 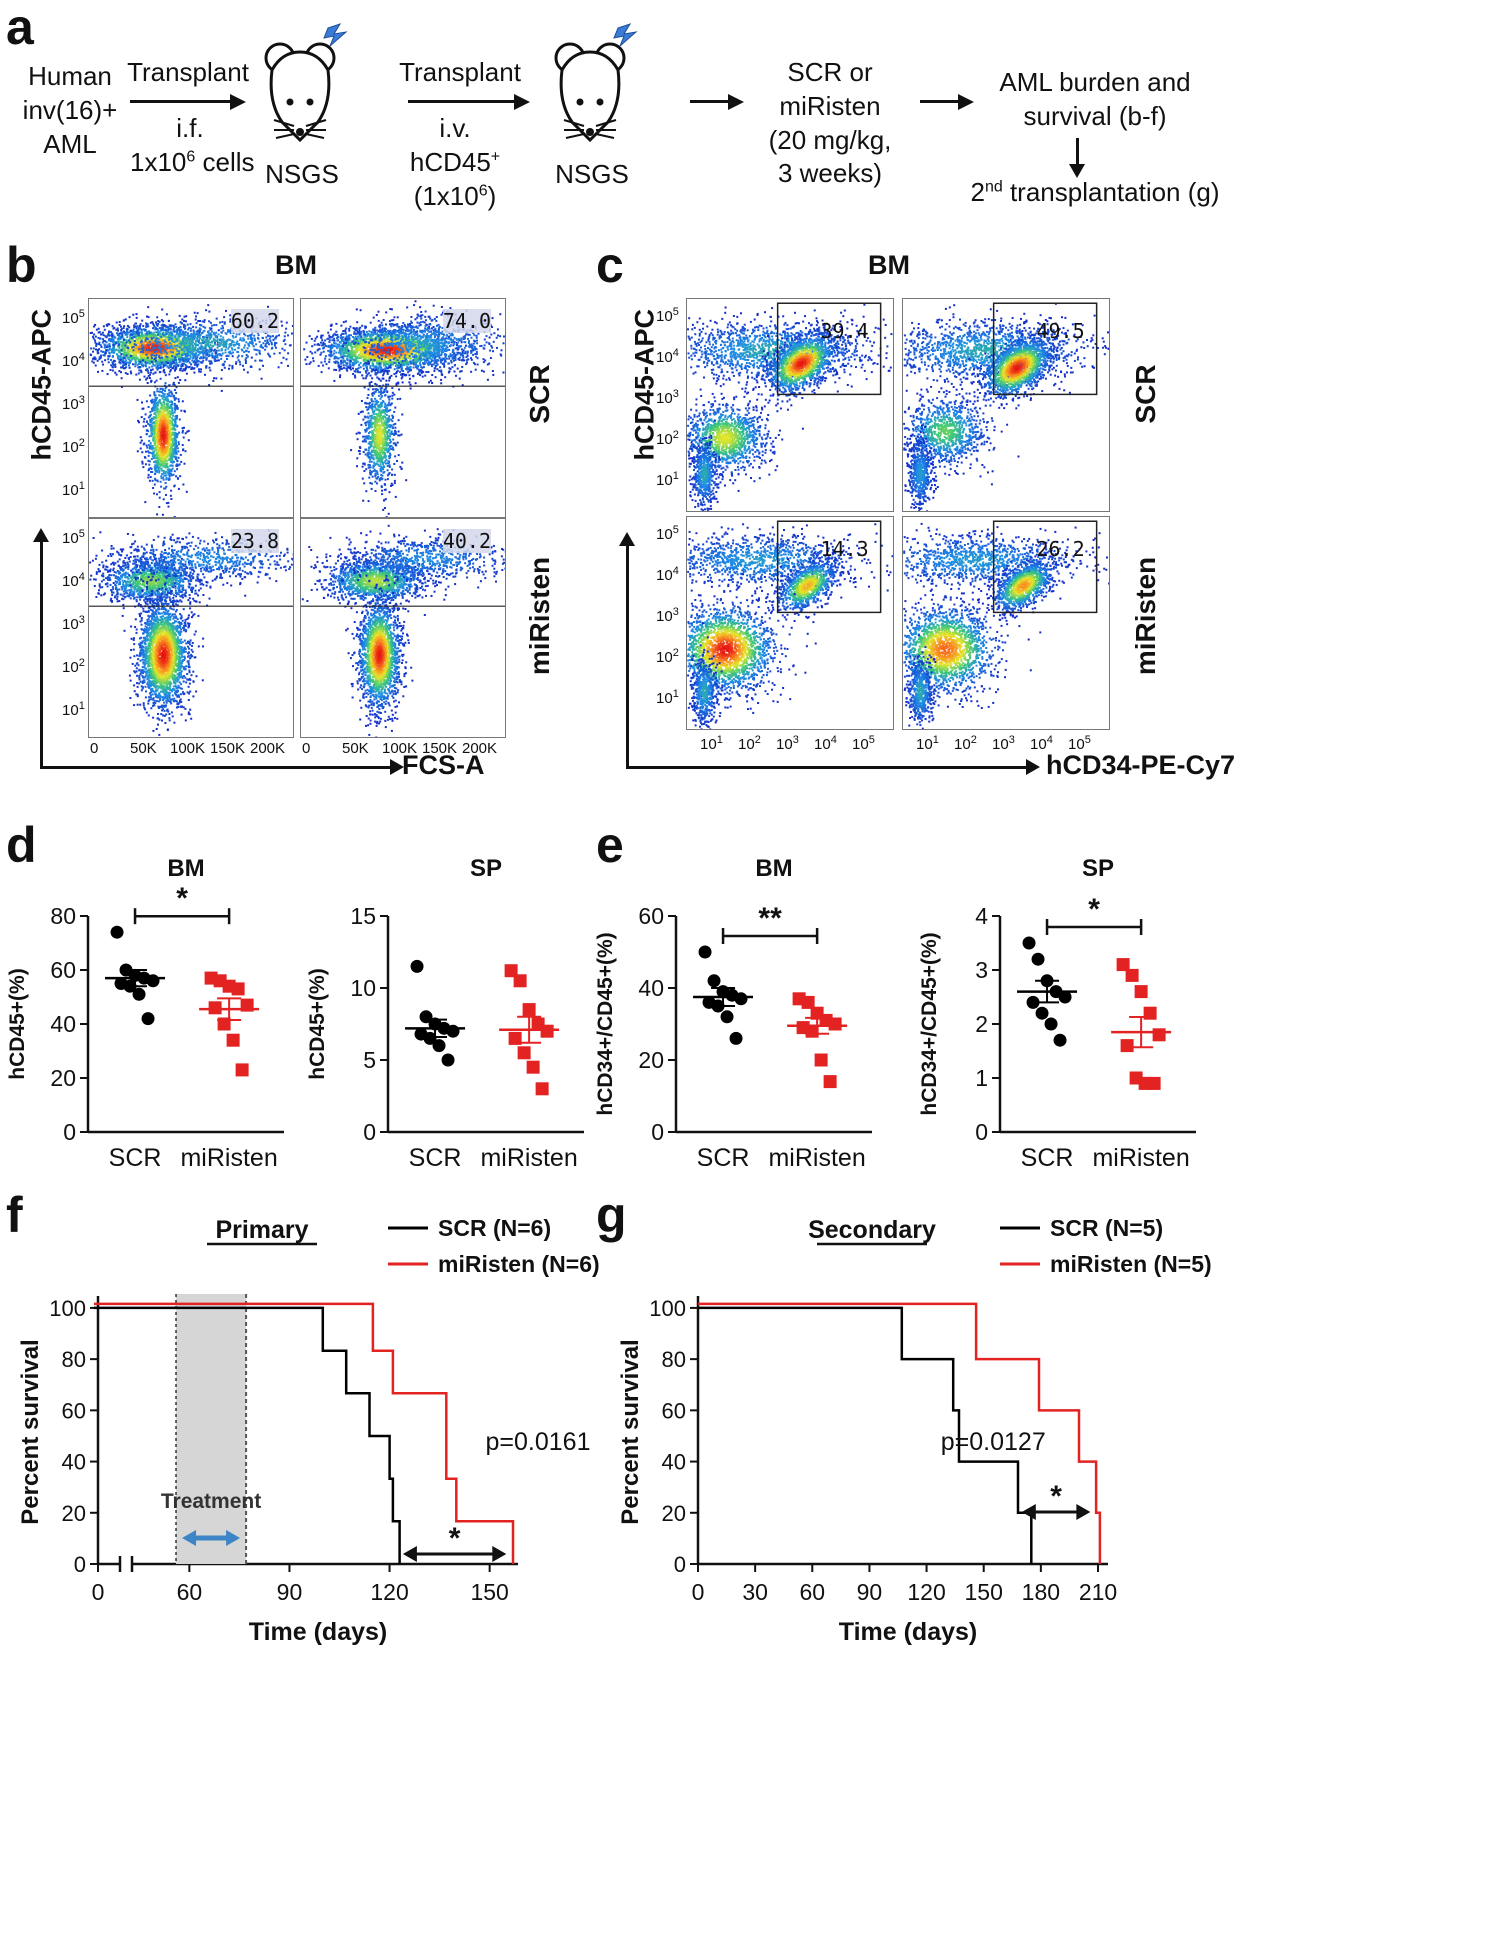 What do you see at coordinates (830, 123) in the screenshot?
I see `treatment-desc: SCR or miRisten (20 mg/kg, 3 weeks)` at bounding box center [830, 123].